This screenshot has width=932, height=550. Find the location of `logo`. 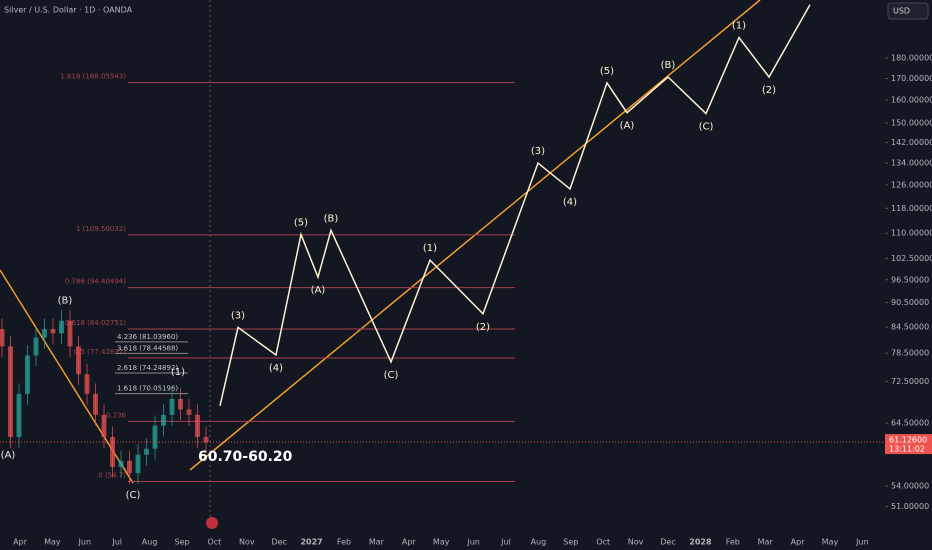

logo is located at coordinates (212, 523).